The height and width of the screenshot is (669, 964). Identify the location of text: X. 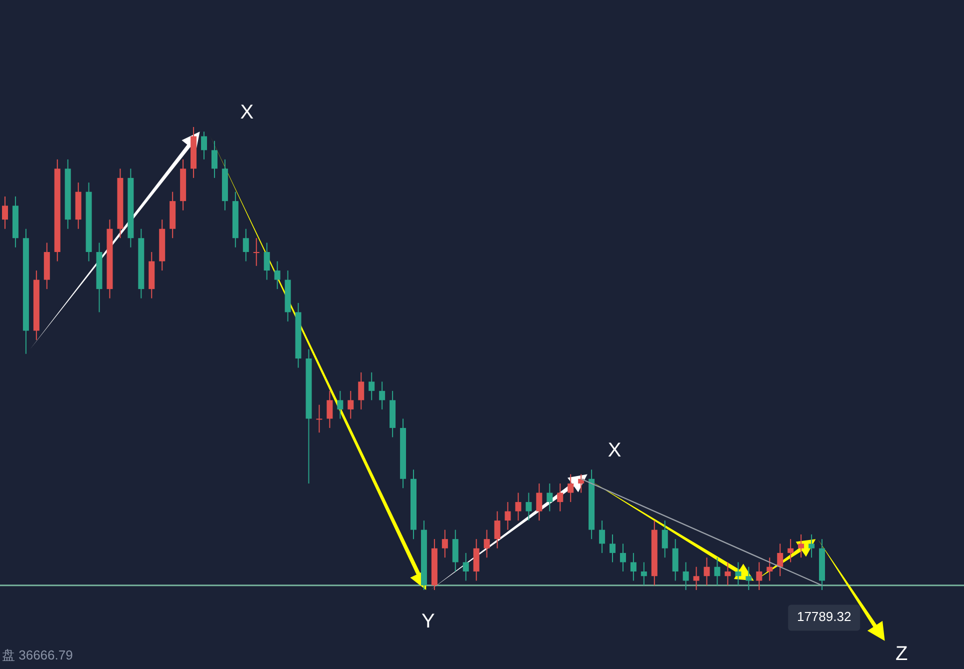
(247, 112).